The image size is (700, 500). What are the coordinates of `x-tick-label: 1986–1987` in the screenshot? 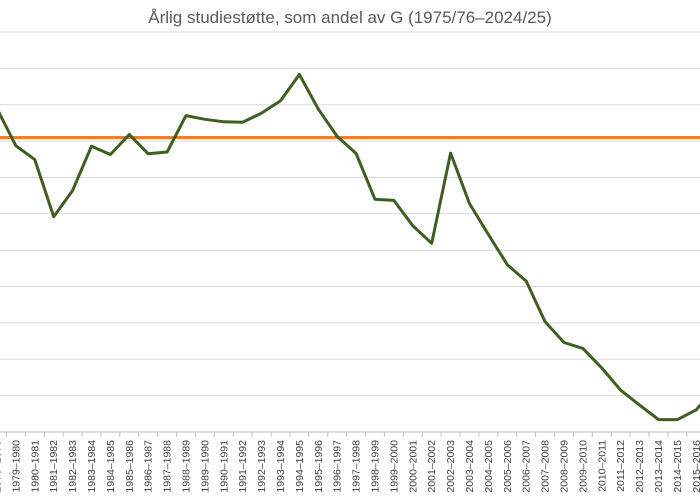 It's located at (149, 466).